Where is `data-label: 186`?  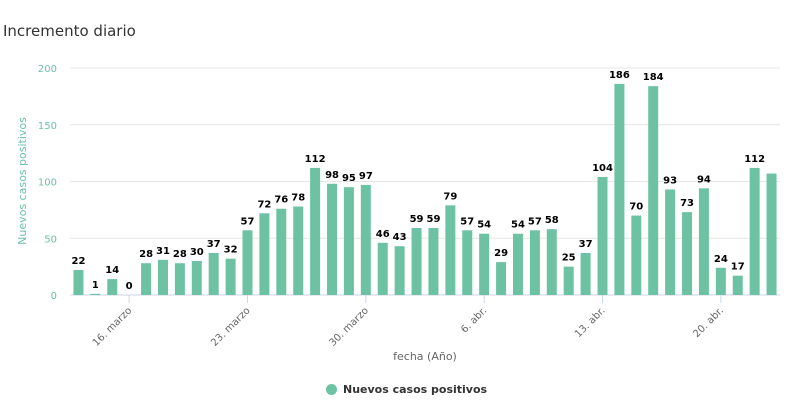
data-label: 186 is located at coordinates (619, 75).